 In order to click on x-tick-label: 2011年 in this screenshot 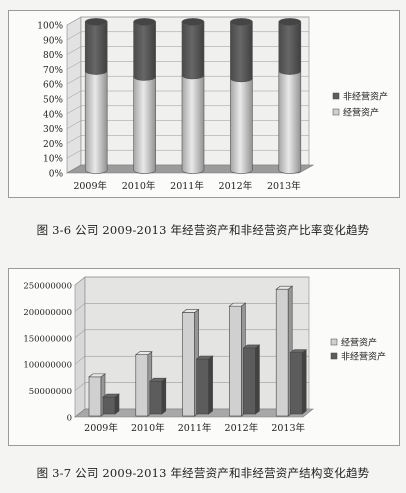, I will do `click(187, 186)`.